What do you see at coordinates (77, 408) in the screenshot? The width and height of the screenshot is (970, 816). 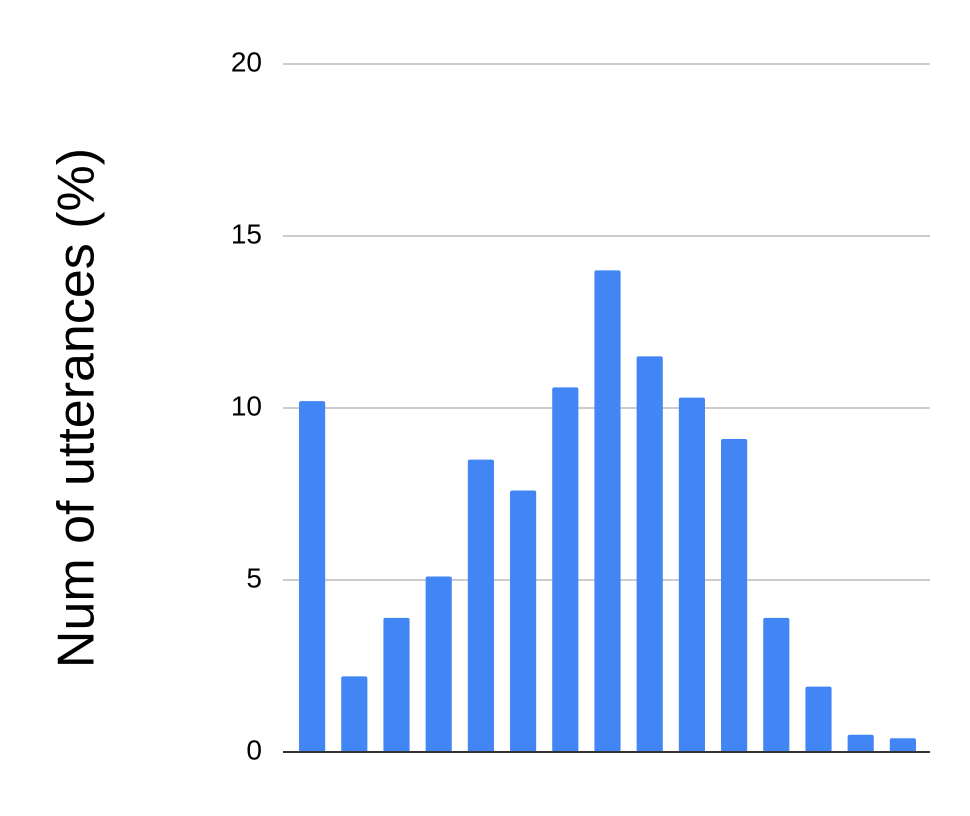 I see `y-axis-title: Num of utterances (%)` at bounding box center [77, 408].